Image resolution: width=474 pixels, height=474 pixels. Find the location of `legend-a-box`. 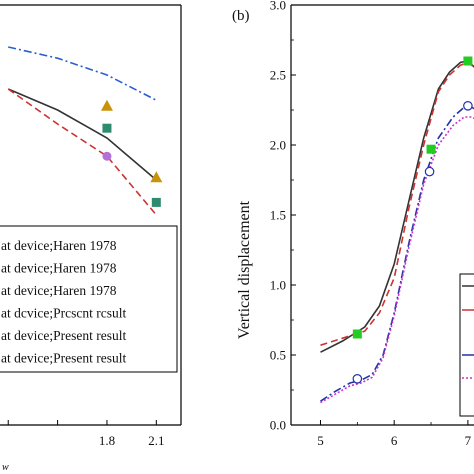

legend-a-box is located at coordinates (89, 299).